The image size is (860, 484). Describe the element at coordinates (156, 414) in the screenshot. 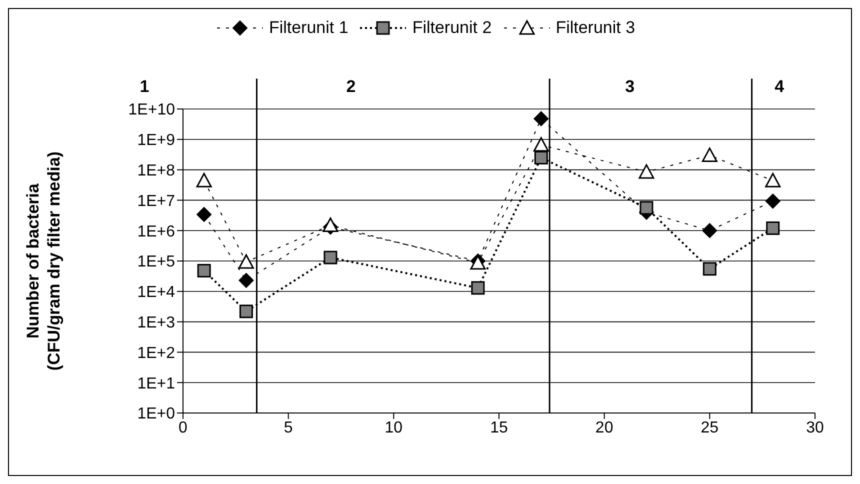

I see `y-tick-label: 1E+0` at that location.